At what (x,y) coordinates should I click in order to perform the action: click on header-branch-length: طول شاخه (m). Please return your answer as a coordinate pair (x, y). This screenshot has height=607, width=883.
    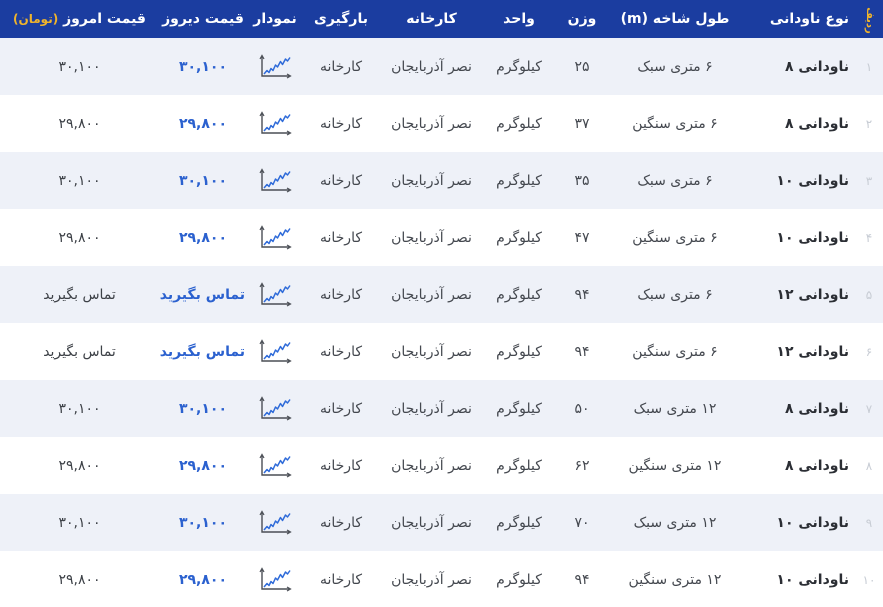
    Looking at the image, I should click on (675, 19).